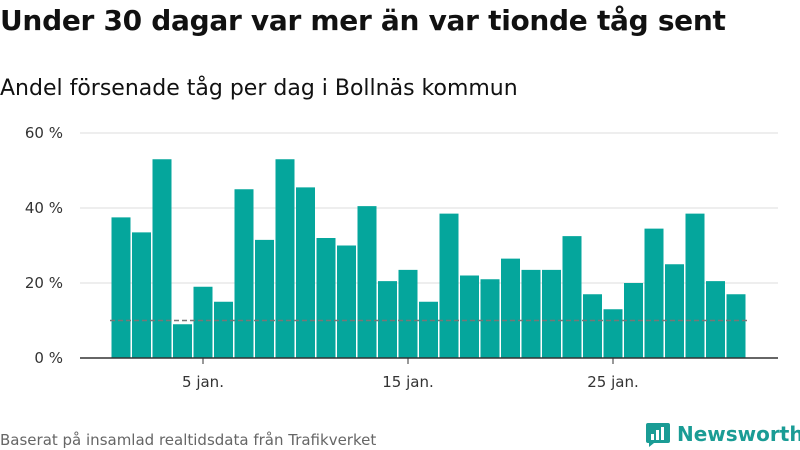 This screenshot has width=800, height=450. Describe the element at coordinates (48, 358) in the screenshot. I see `y-tick-label: 0 %` at that location.